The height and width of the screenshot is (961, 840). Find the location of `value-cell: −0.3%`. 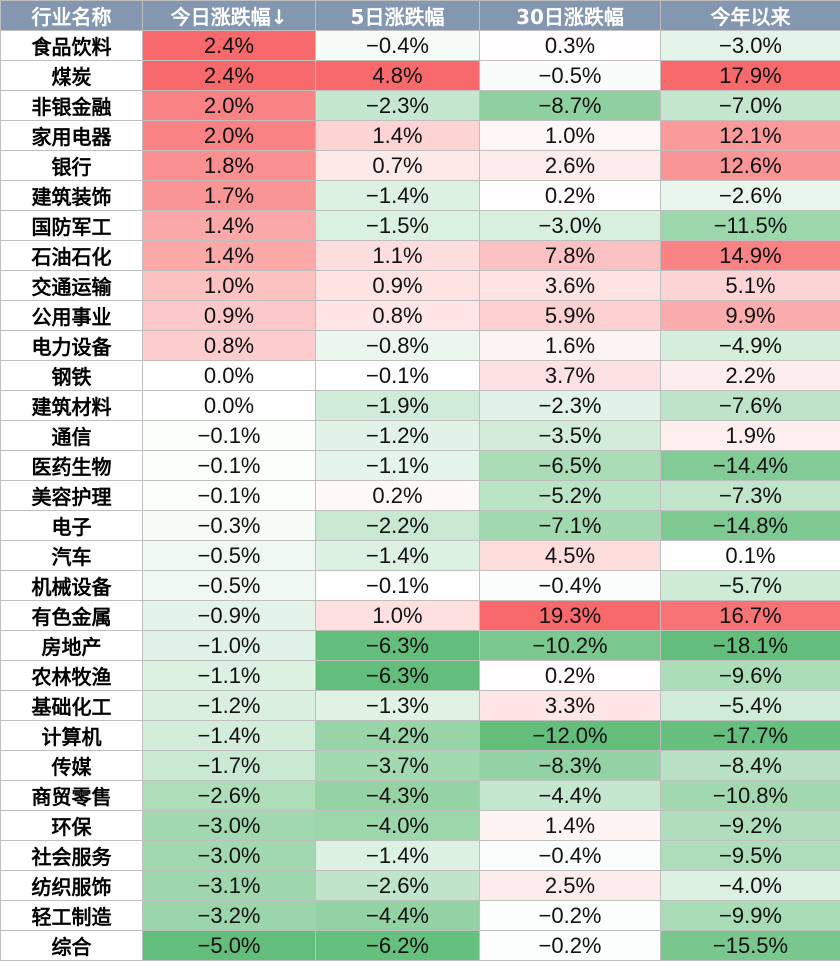

value-cell: −0.3% is located at coordinates (229, 526).